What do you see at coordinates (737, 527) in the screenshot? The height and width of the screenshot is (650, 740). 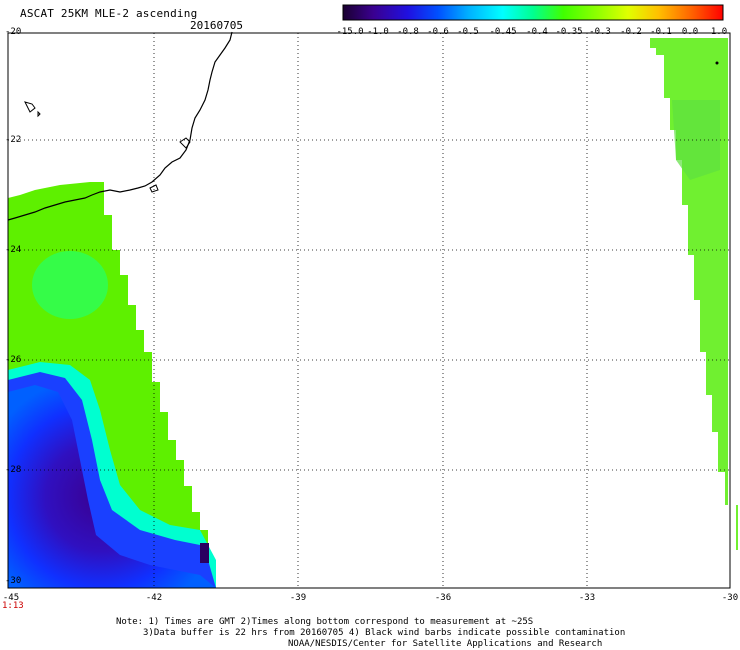 I see `swath-right-thin` at bounding box center [737, 527].